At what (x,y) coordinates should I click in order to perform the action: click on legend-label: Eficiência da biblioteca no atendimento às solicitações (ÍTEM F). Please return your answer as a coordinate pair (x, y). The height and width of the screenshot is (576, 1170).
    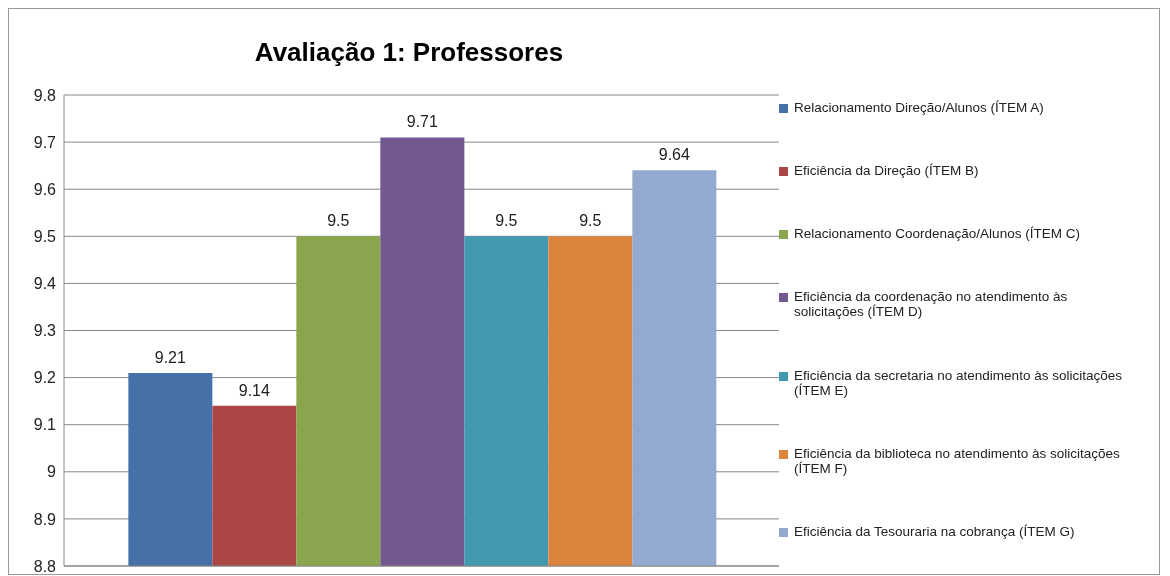
    Looking at the image, I should click on (957, 461).